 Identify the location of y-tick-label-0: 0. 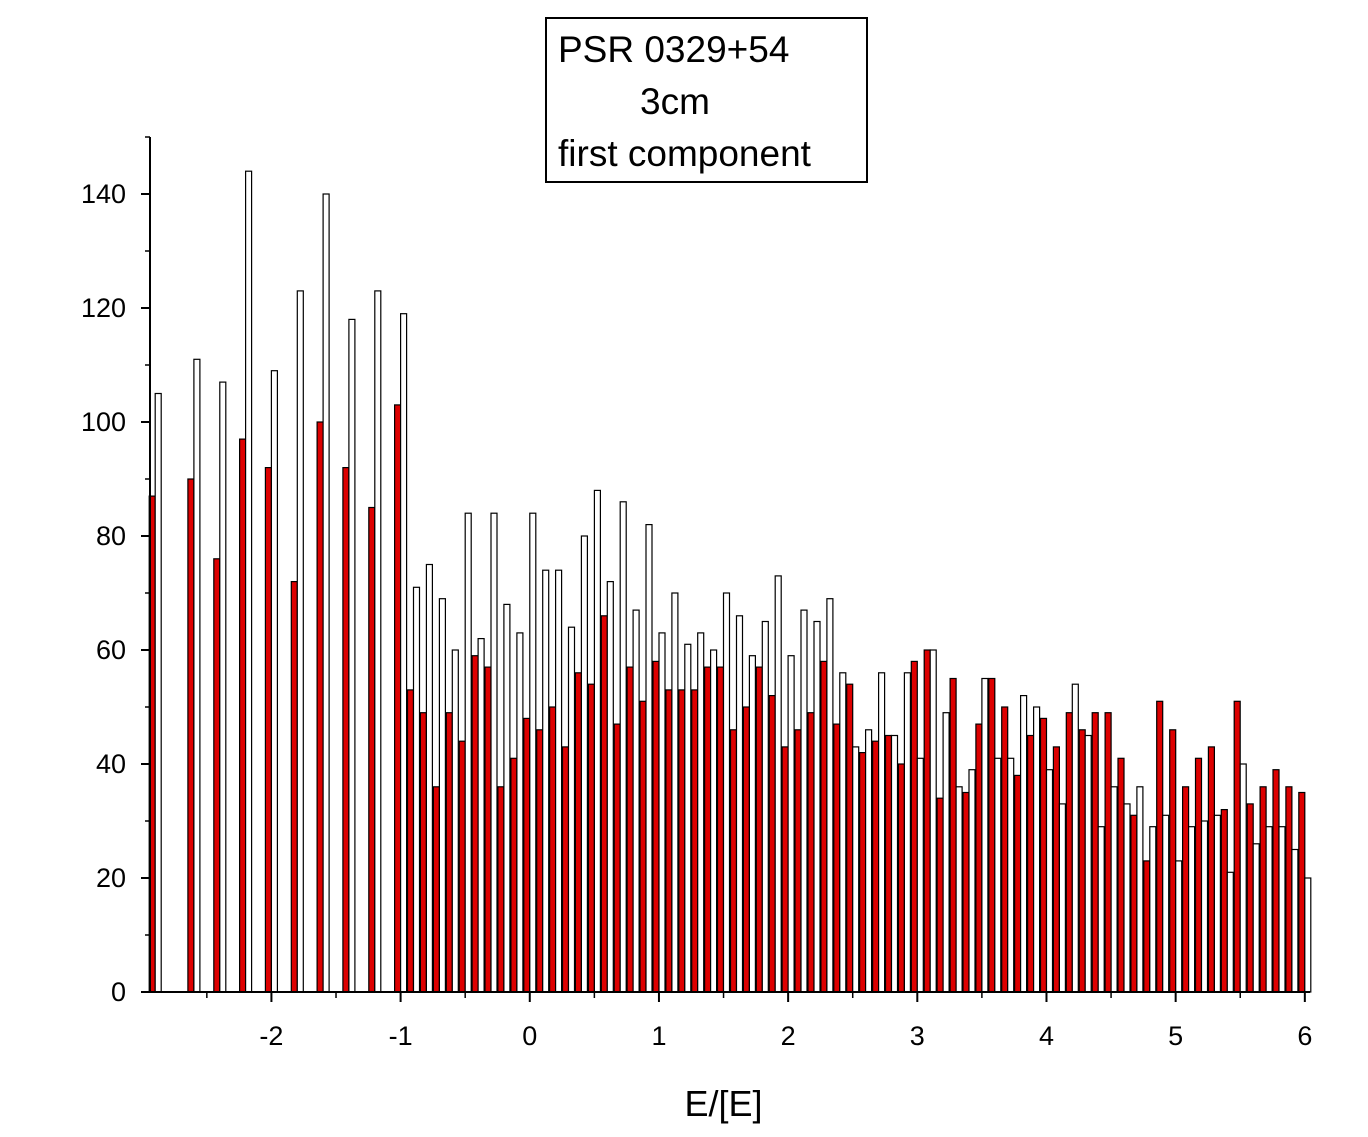
(118, 992).